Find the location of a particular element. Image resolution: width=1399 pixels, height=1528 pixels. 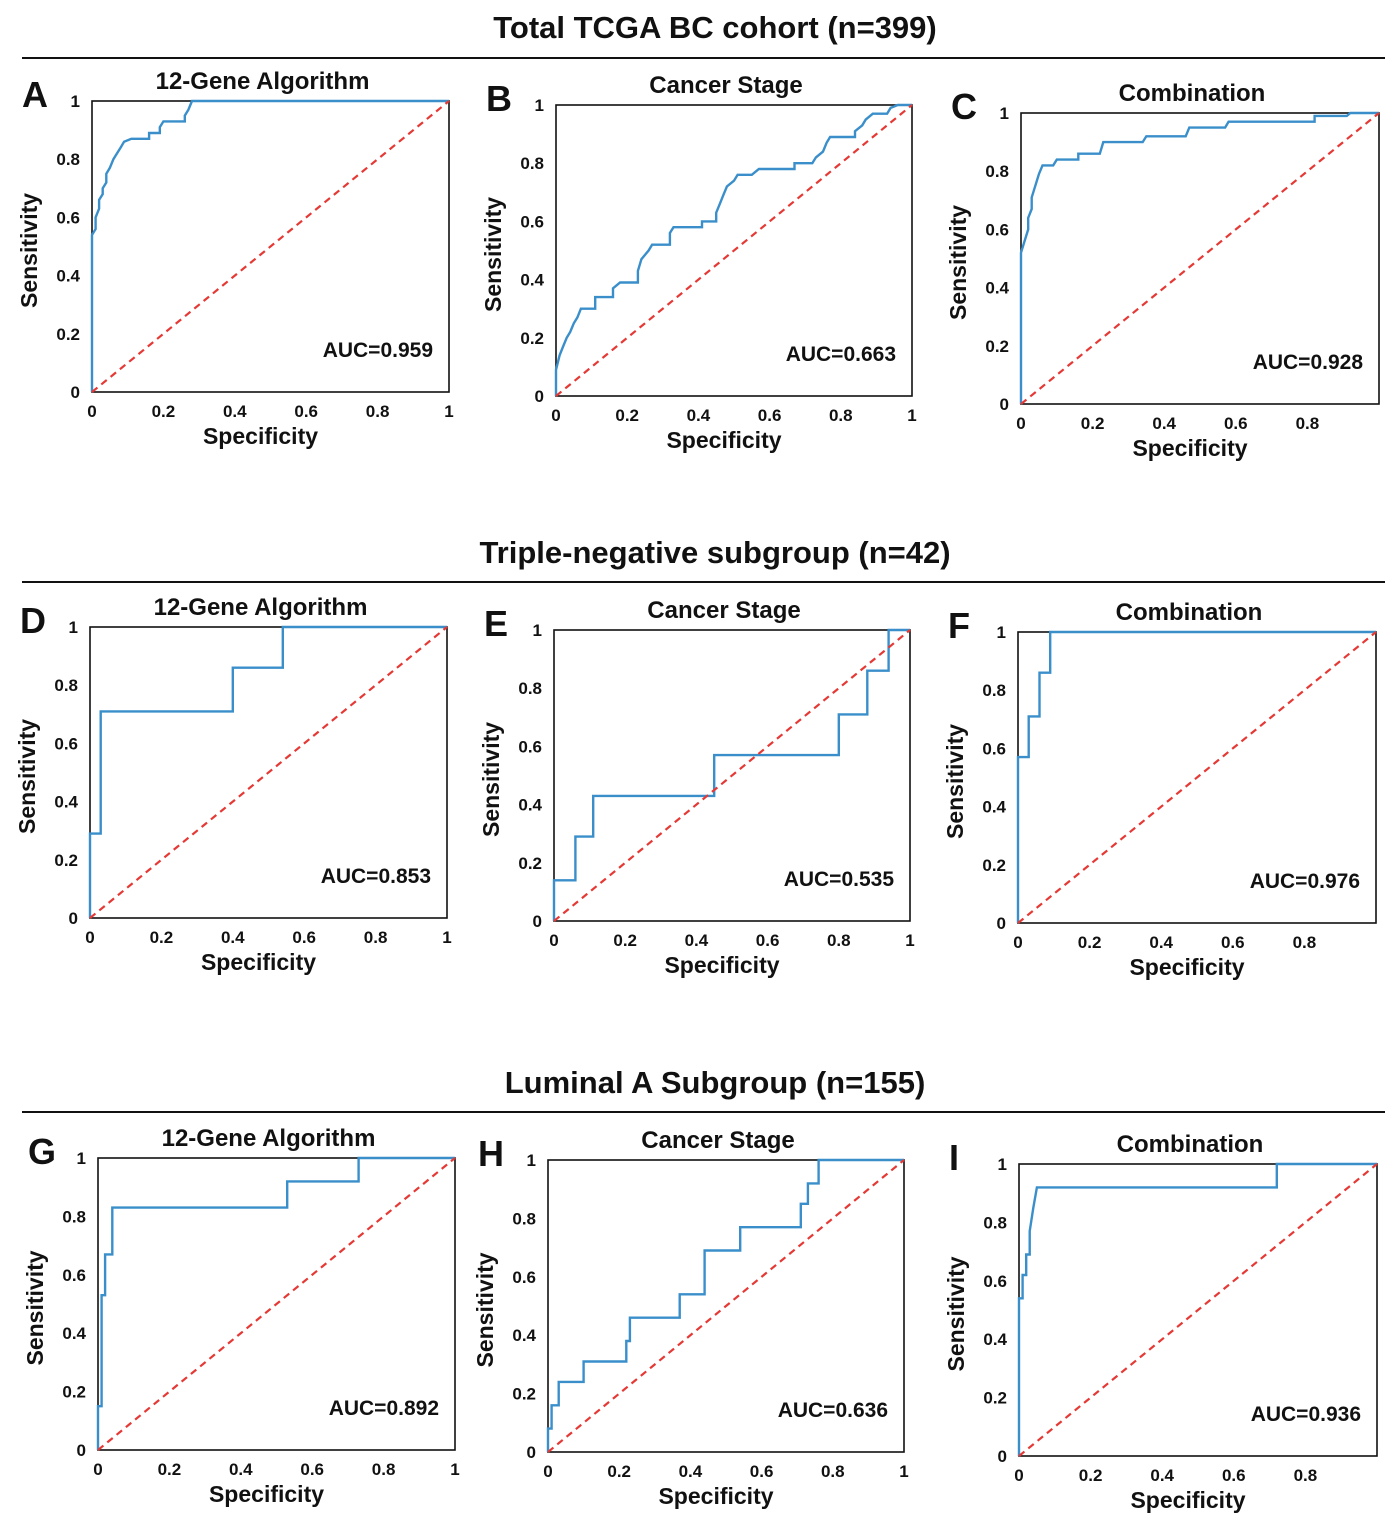

panel-letter: H is located at coordinates (491, 1153).